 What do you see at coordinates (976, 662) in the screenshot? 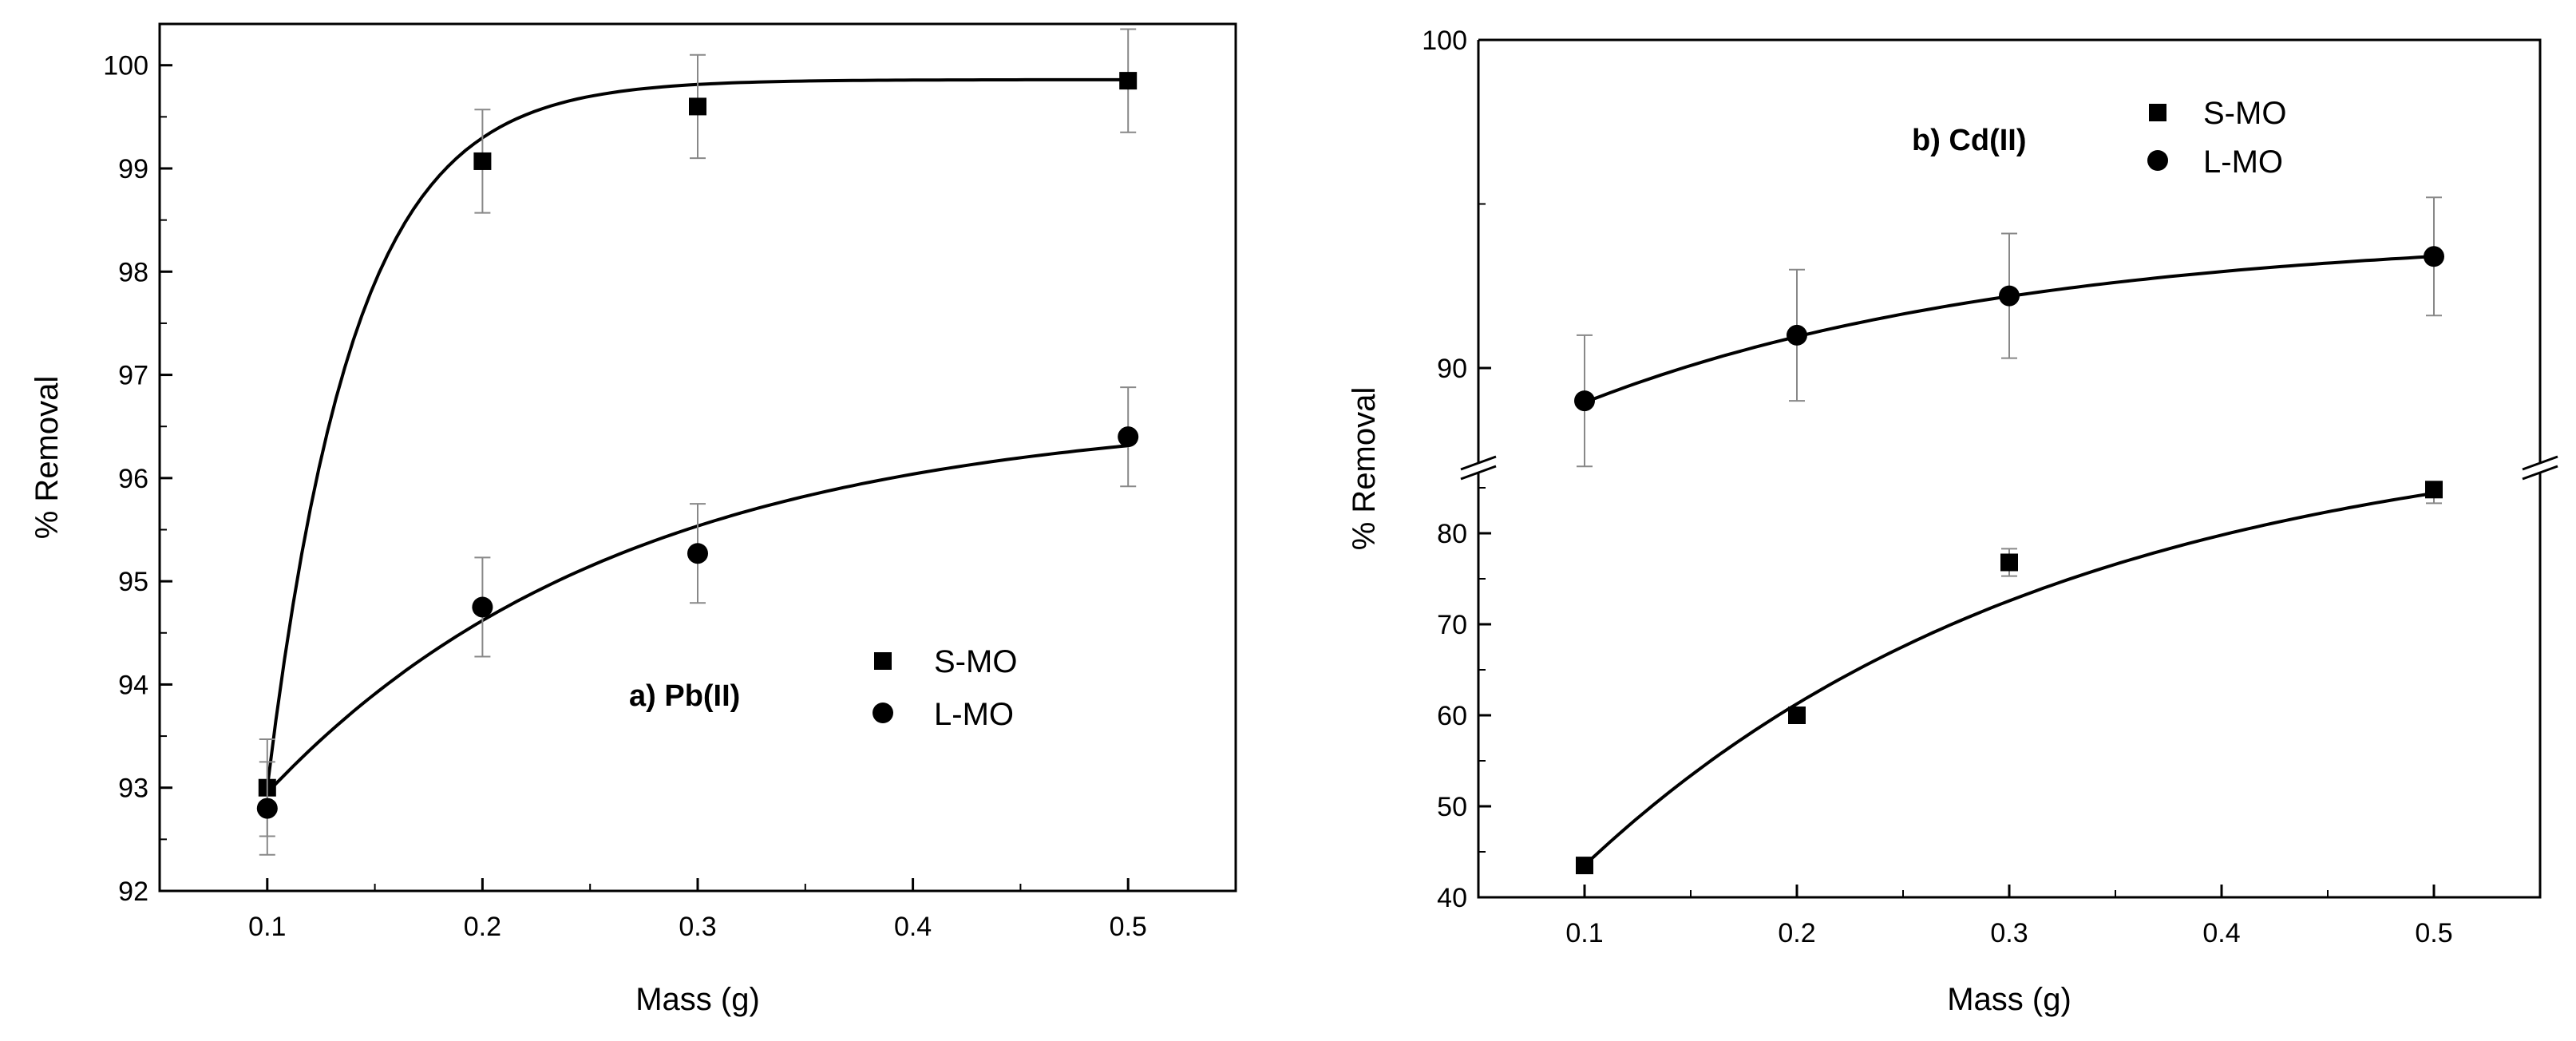
I see `panel-a-legend-s-mo: S-MO` at bounding box center [976, 662].